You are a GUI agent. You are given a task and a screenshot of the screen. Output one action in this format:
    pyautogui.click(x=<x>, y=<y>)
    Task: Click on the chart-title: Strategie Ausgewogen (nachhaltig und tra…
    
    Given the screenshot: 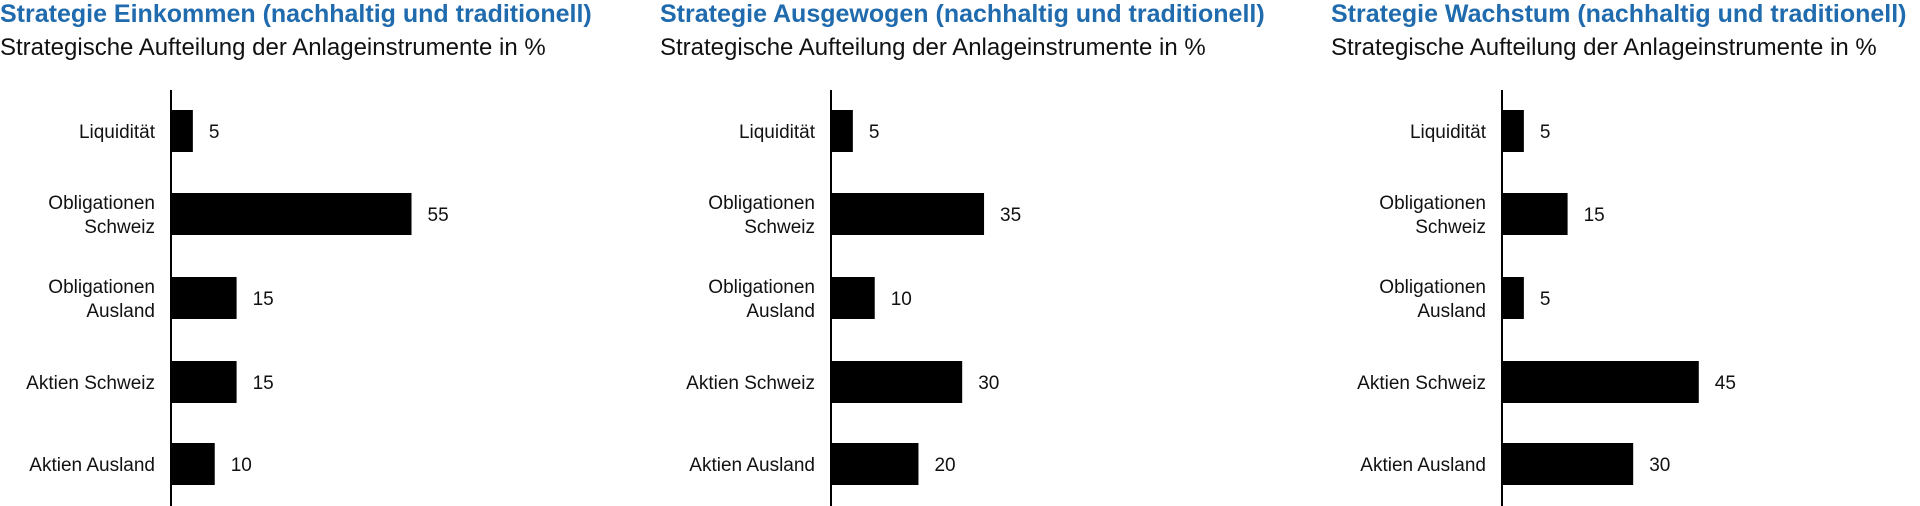 What is the action you would take?
    pyautogui.click(x=962, y=14)
    